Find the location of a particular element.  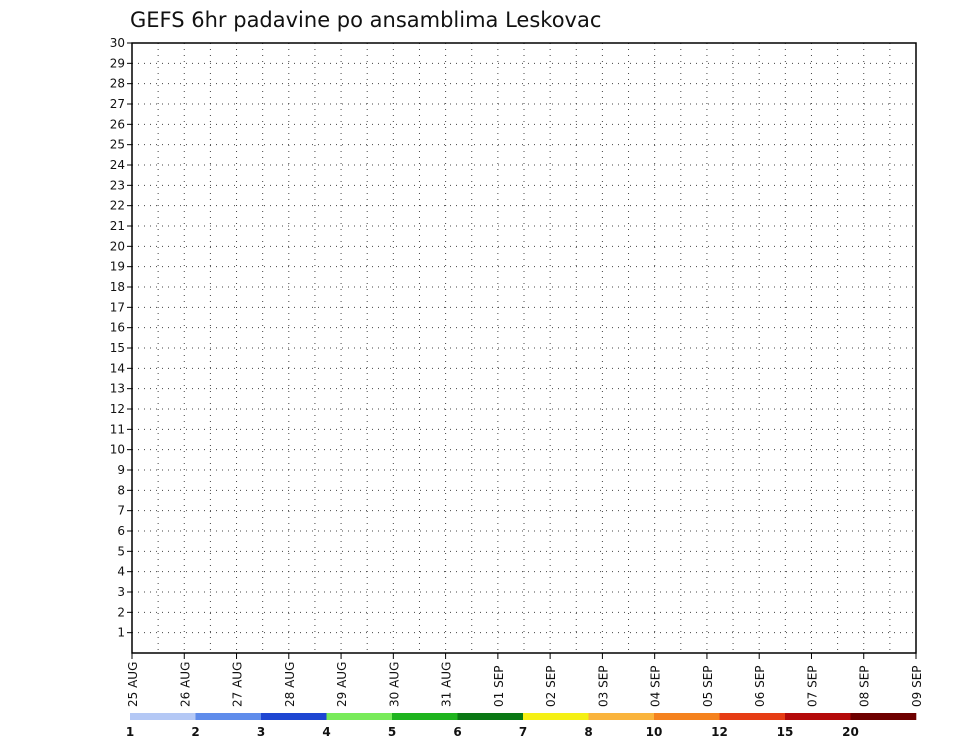

y-tick-label: 13 is located at coordinates (117, 389).